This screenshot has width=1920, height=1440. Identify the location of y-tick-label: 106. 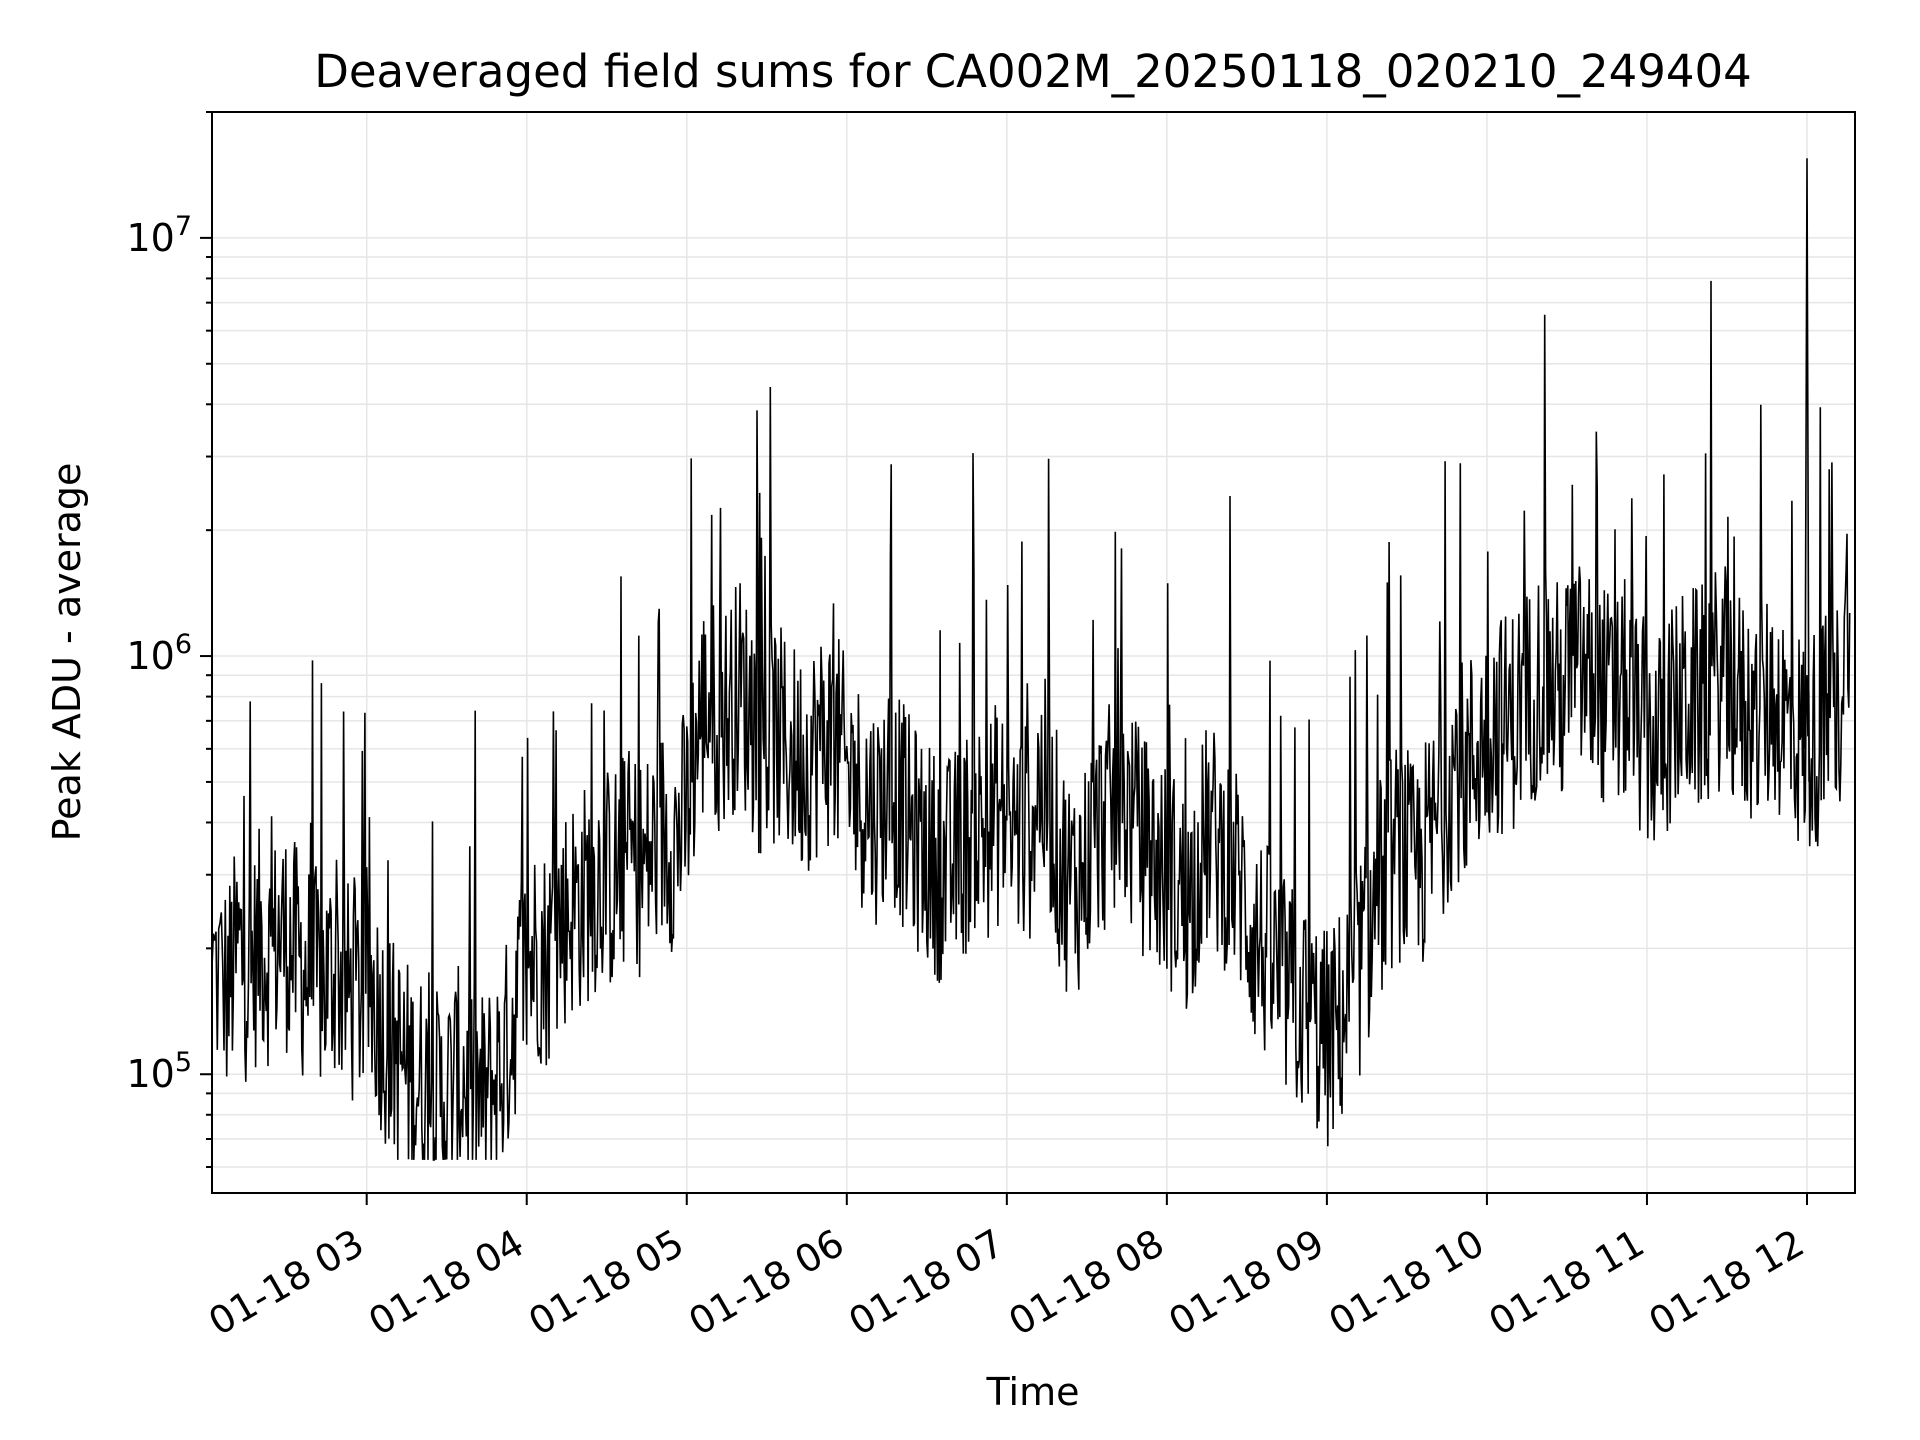
(159, 653).